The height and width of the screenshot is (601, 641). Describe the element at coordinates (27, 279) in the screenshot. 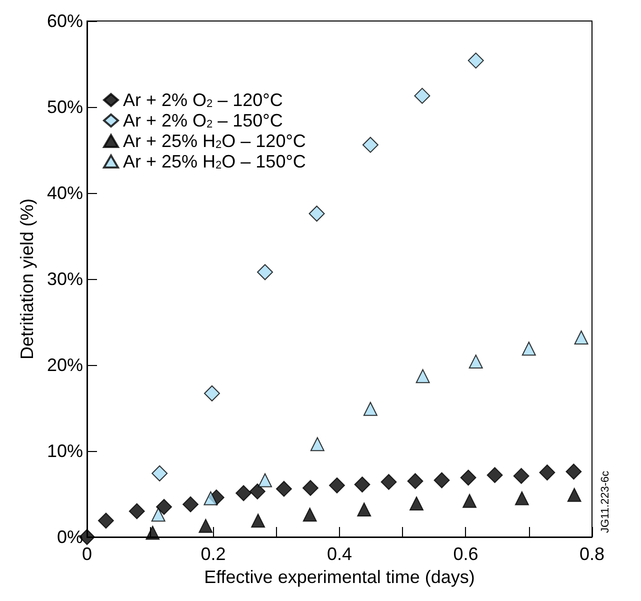

I see `y-axis-title: Detritiation yield (%)` at that location.